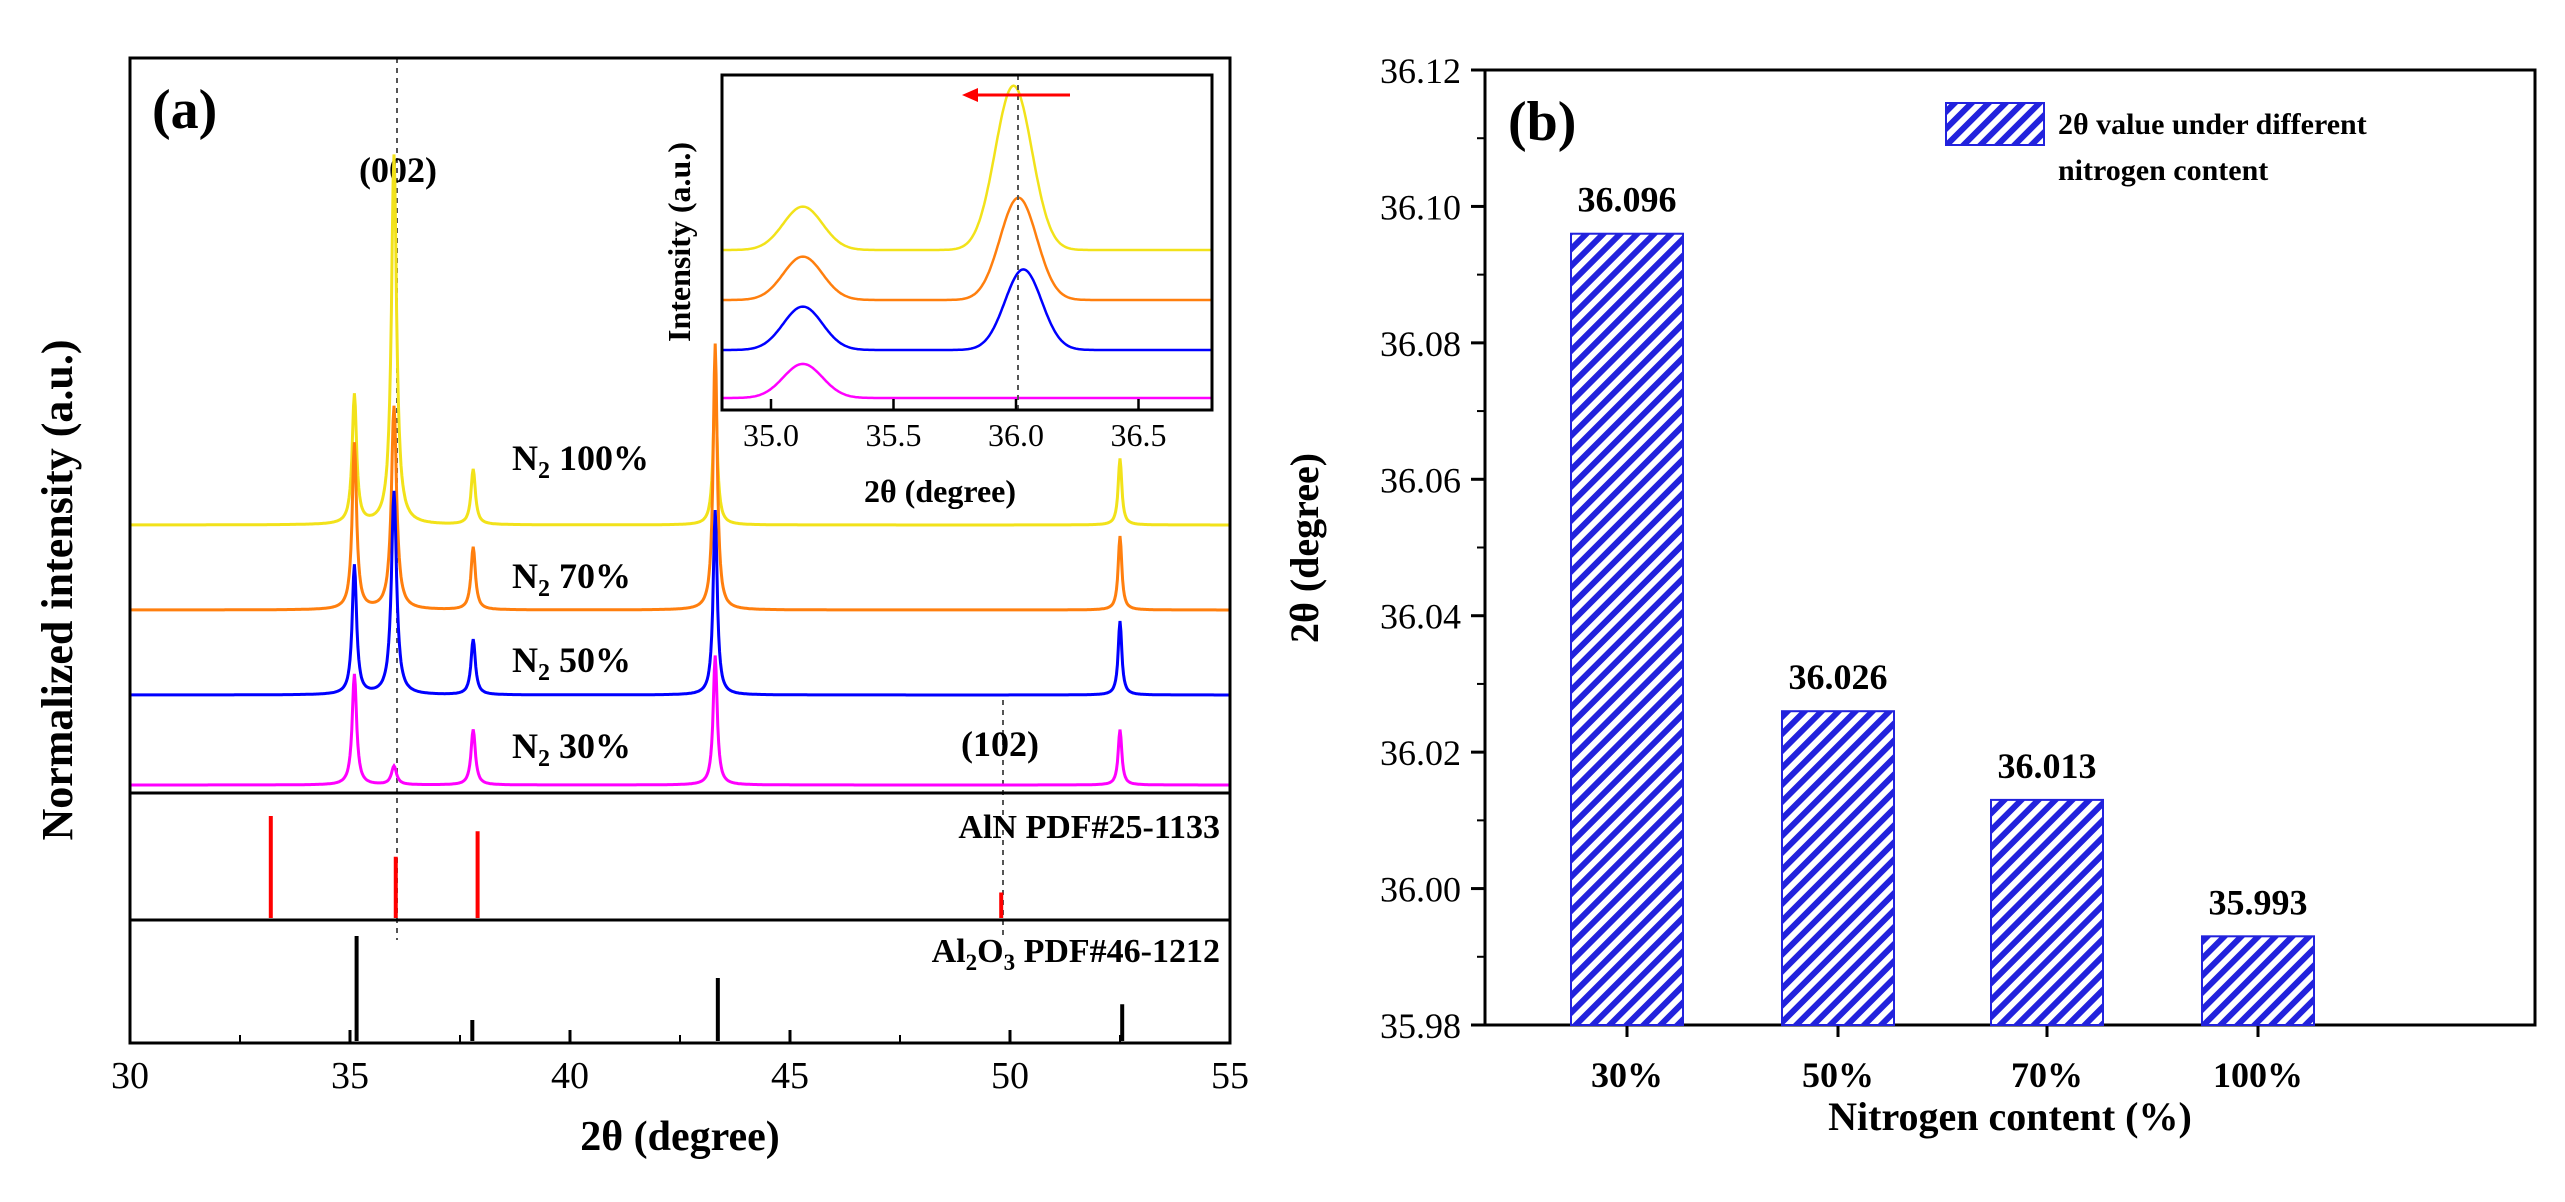 This screenshot has height=1202, width=2565. What do you see at coordinates (1420, 890) in the screenshot?
I see `y-tick-label-36.00: 36.00` at bounding box center [1420, 890].